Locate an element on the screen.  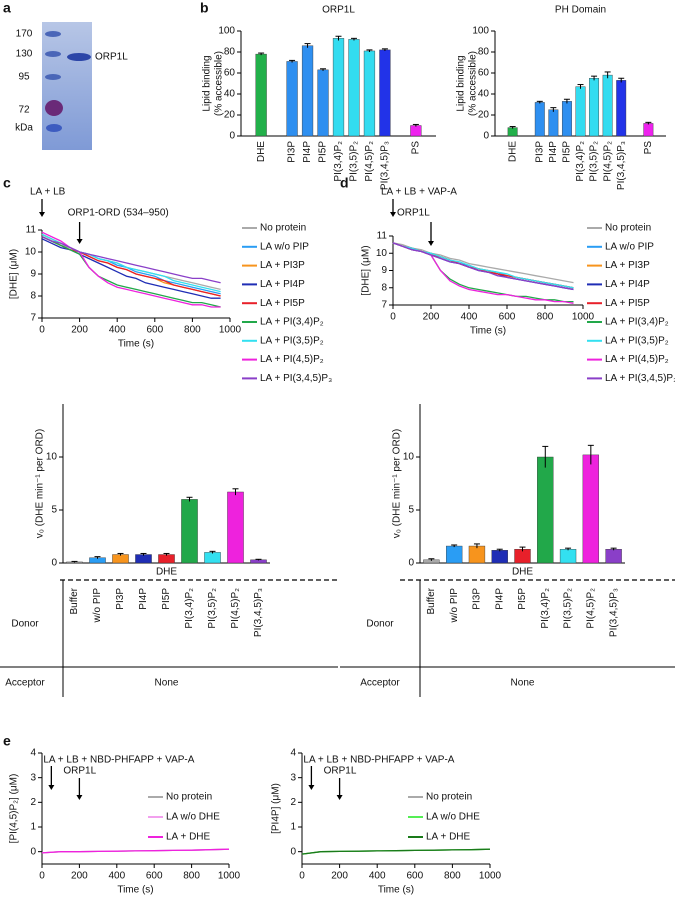
legend-label: LA + PI(4,5)P₂ is located at coordinates (292, 359).